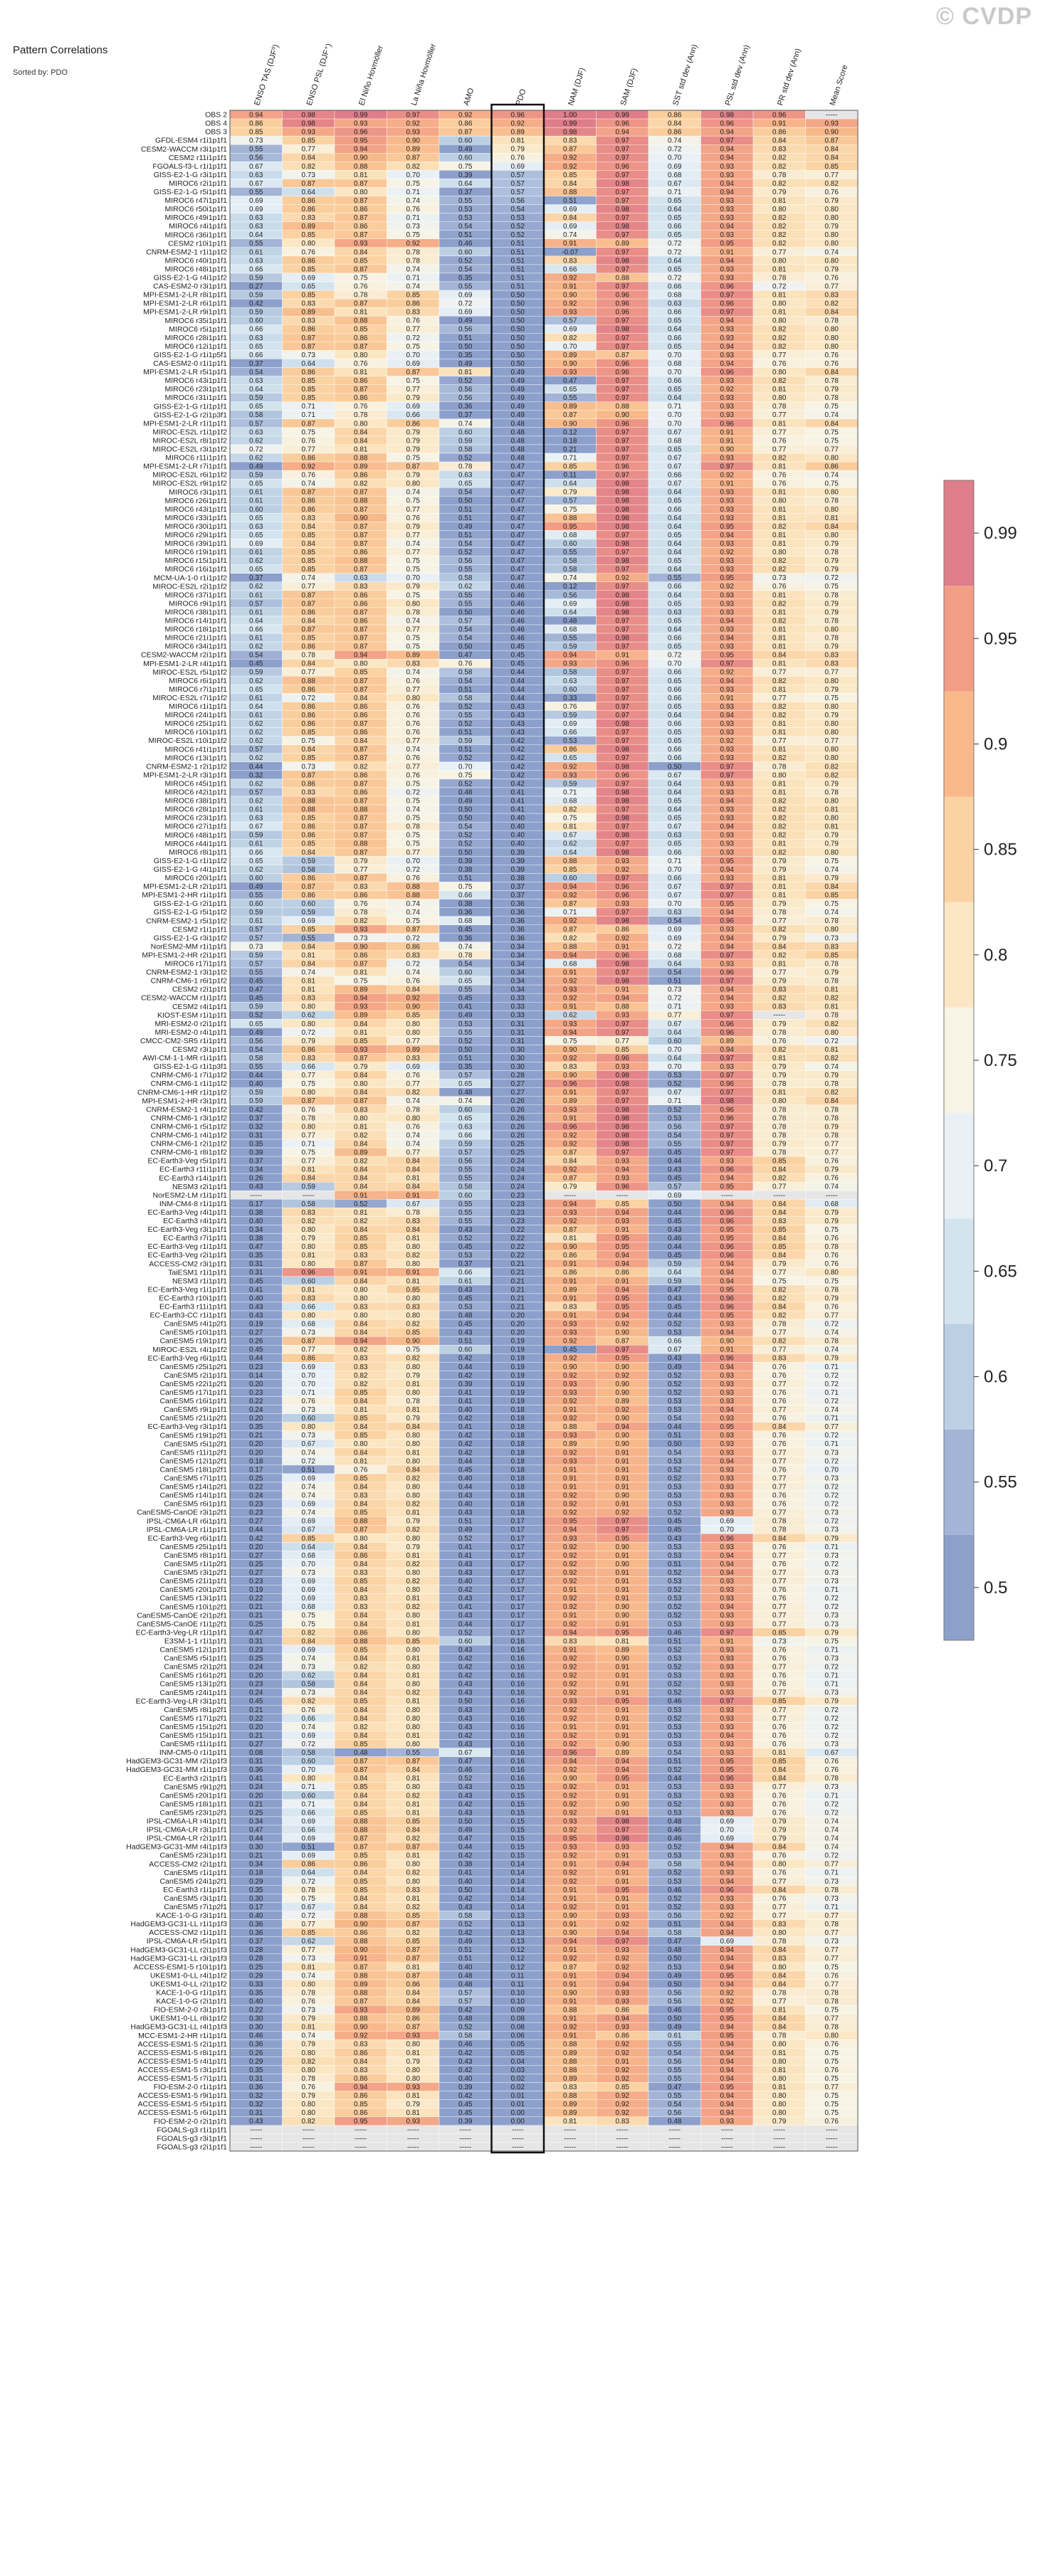 The image size is (1045, 2576). I want to click on cell-value: 0.69, so click(413, 1067).